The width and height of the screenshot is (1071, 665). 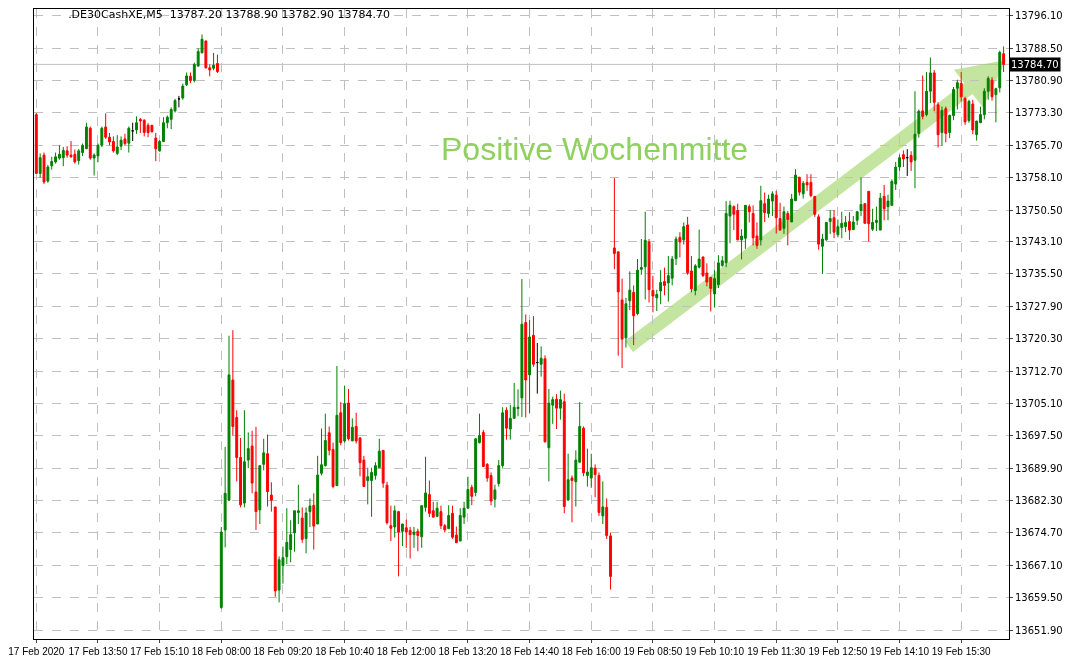 I want to click on y-tick-label: 13788.50, so click(x=1039, y=48).